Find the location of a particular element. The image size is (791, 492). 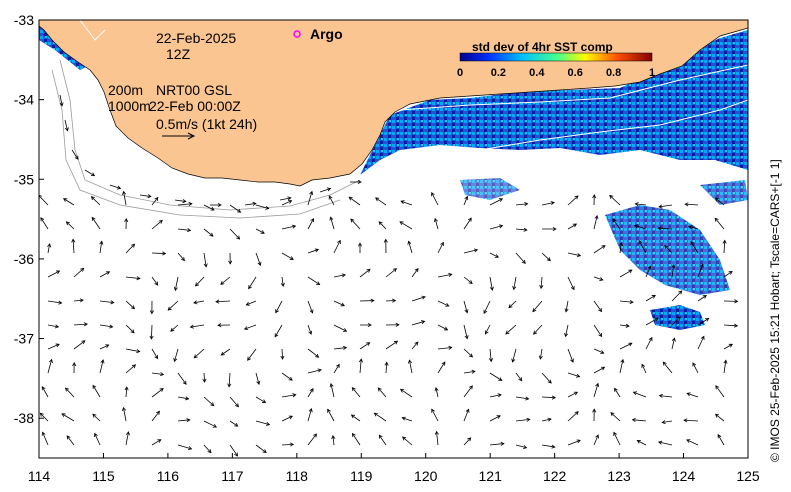

depth-200-label: 200m is located at coordinates (126, 90).